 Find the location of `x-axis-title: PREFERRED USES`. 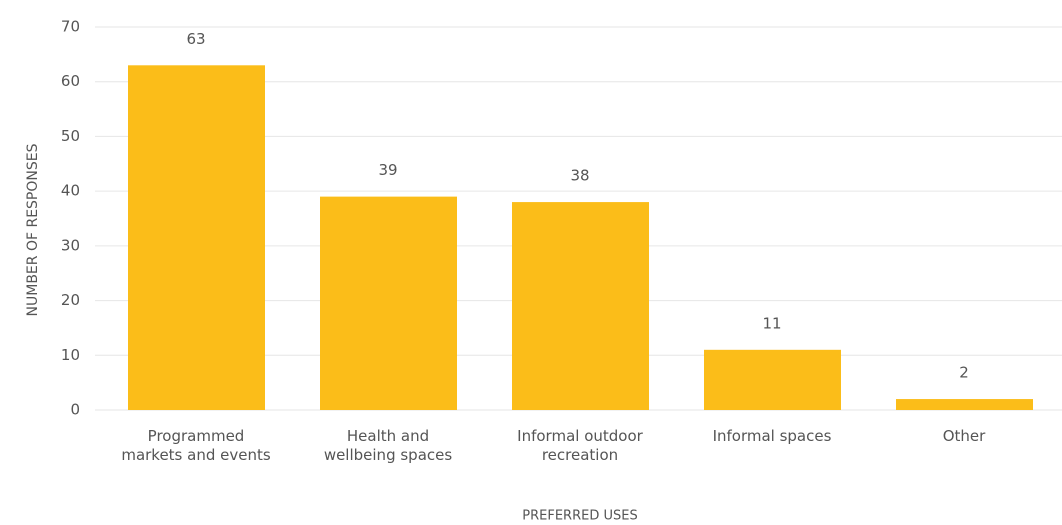

x-axis-title: PREFERRED USES is located at coordinates (579, 516).